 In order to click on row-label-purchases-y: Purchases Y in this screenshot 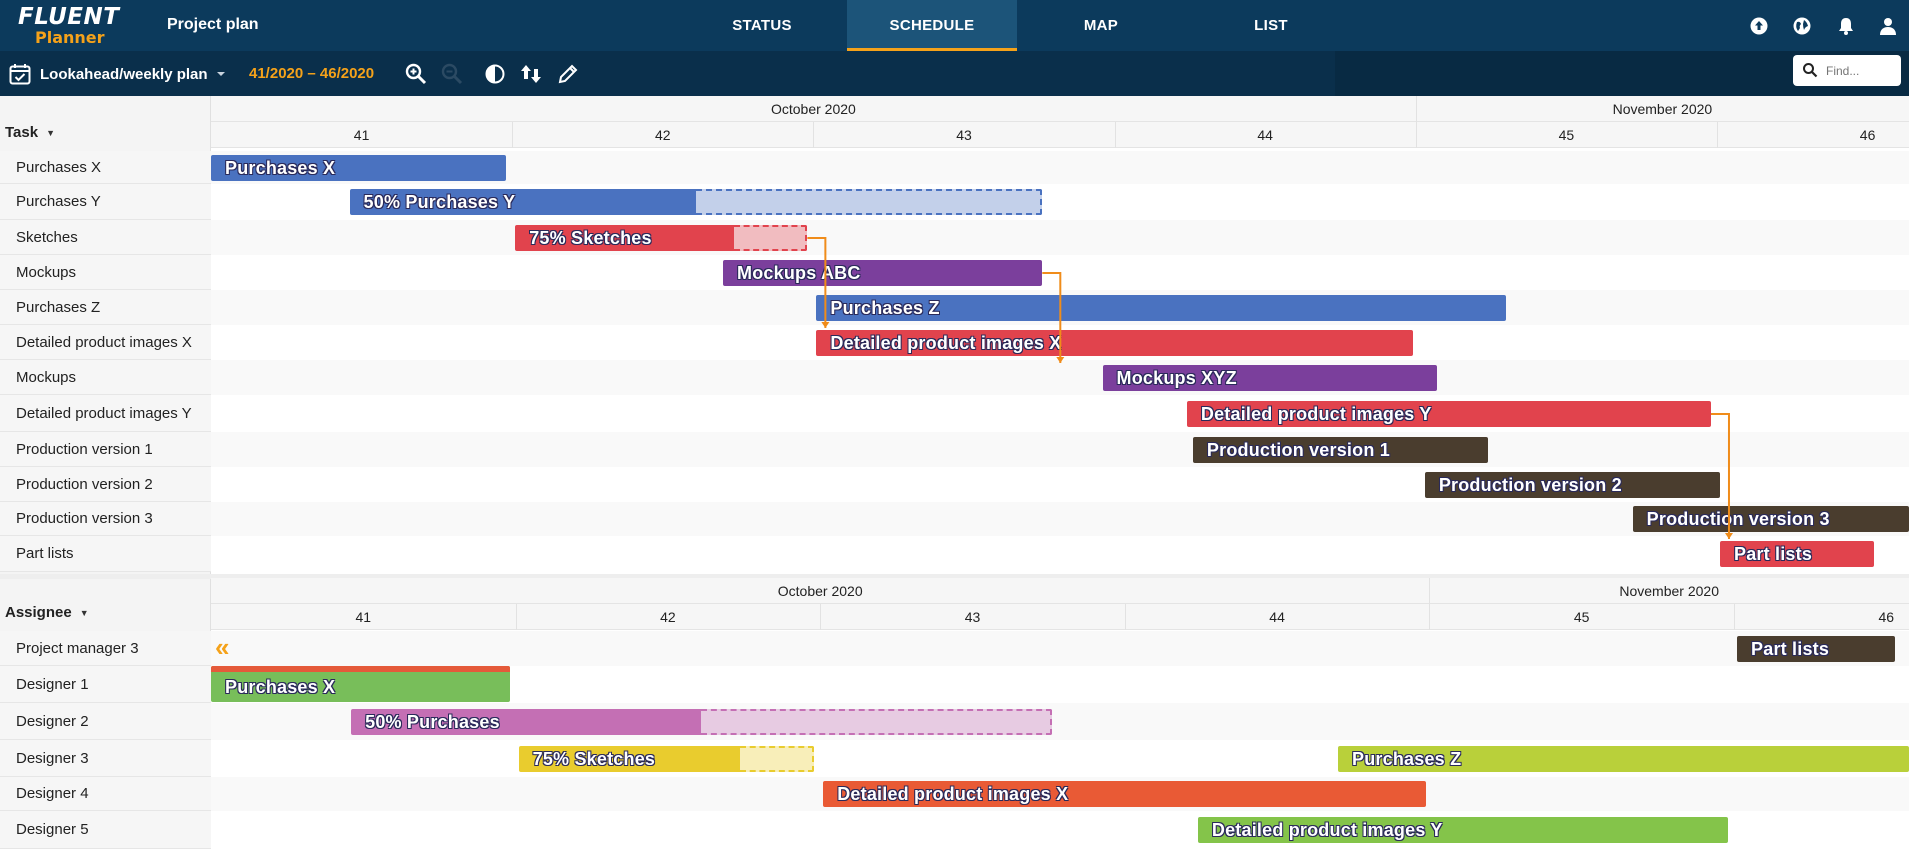, I will do `click(105, 202)`.